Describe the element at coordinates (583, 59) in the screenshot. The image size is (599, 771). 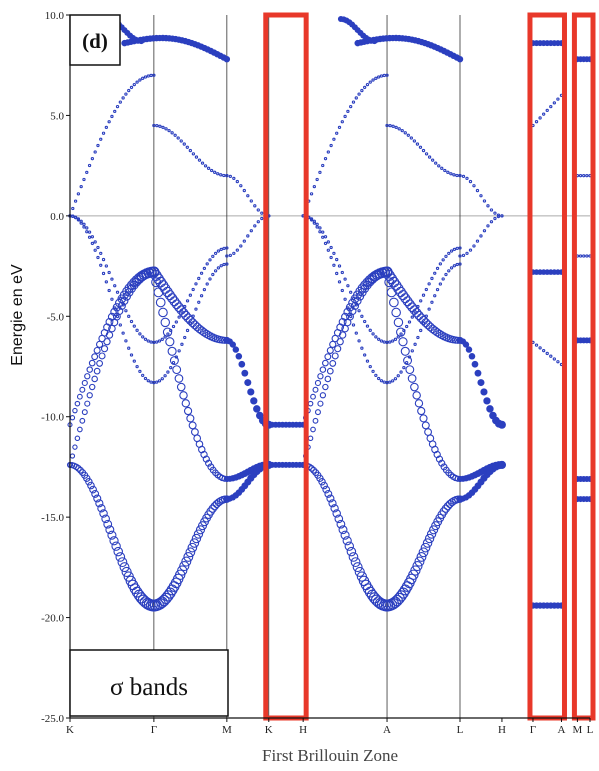
I see `ml-a` at that location.